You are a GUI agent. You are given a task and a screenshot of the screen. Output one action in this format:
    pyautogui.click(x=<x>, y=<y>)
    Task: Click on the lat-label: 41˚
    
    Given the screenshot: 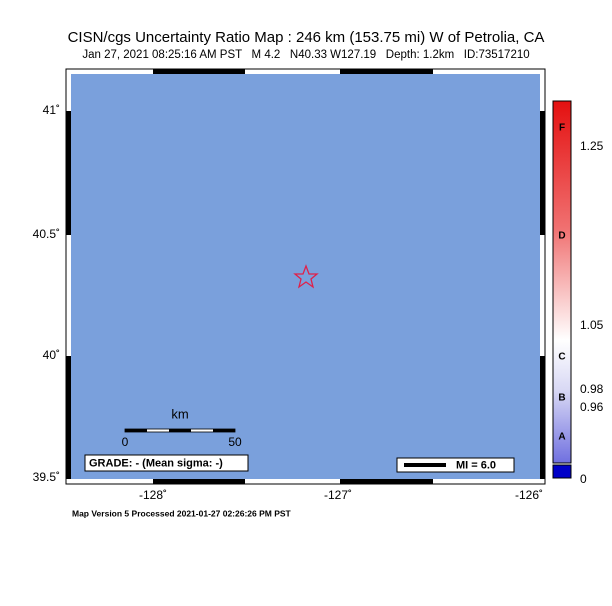 What is the action you would take?
    pyautogui.click(x=51, y=110)
    